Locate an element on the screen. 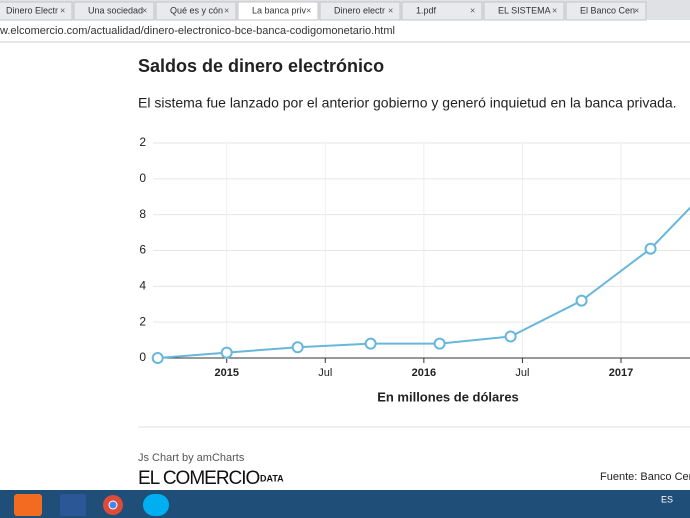 This screenshot has width=690, height=518. tab-title: Qué es y cón is located at coordinates (196, 10).